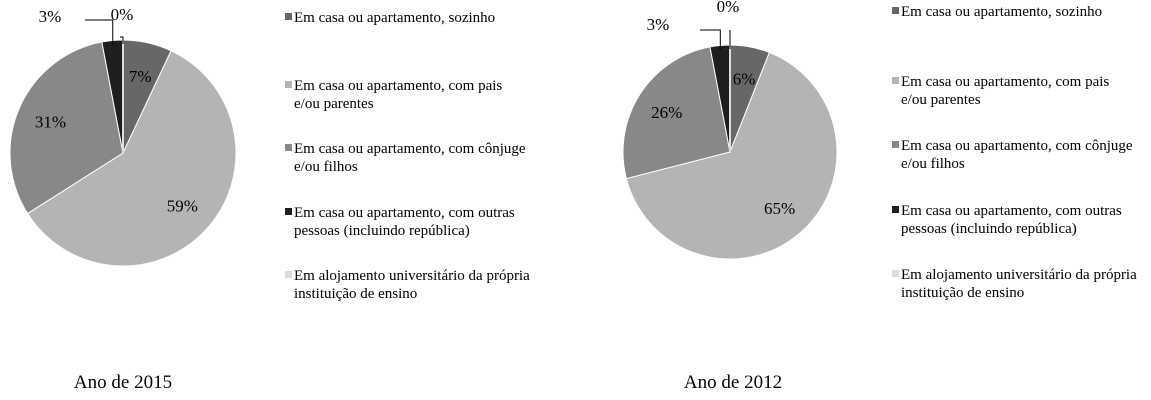 This screenshot has height=400, width=1151. Describe the element at coordinates (123, 382) in the screenshot. I see `chart-title: Ano de 2015` at that location.